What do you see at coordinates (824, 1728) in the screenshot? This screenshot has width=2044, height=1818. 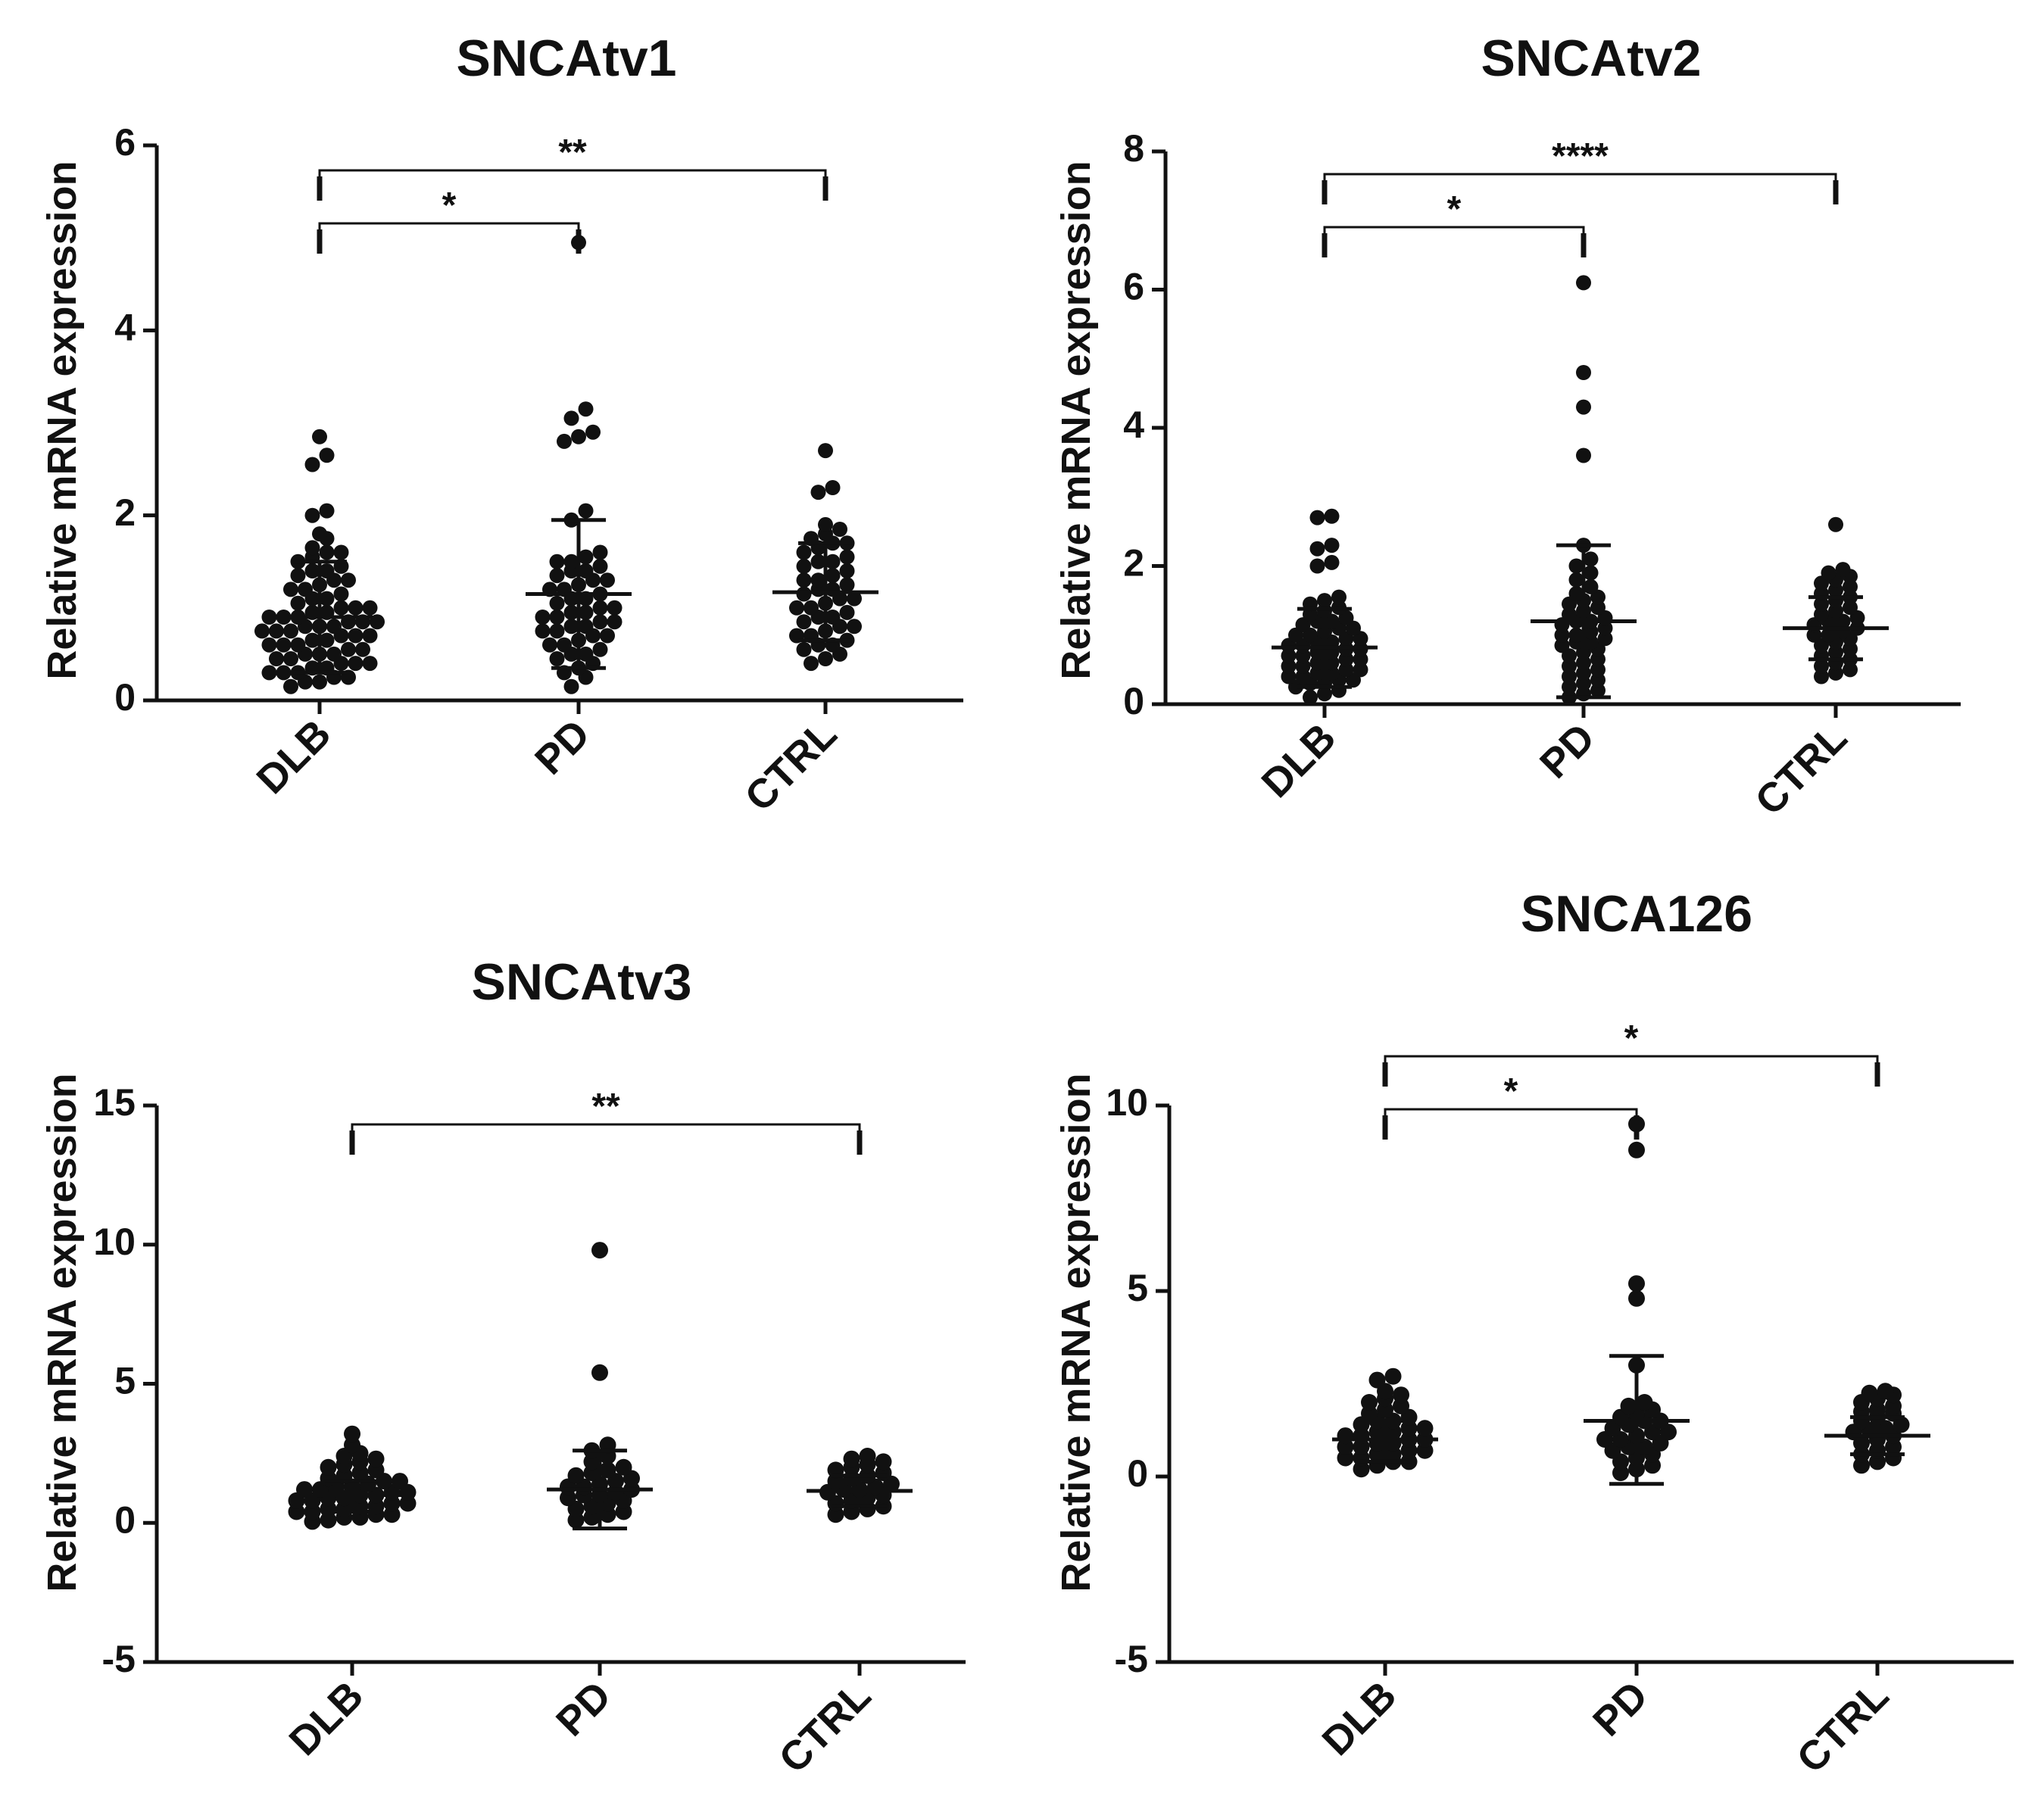 I see `x-tick-label: CTRL` at bounding box center [824, 1728].